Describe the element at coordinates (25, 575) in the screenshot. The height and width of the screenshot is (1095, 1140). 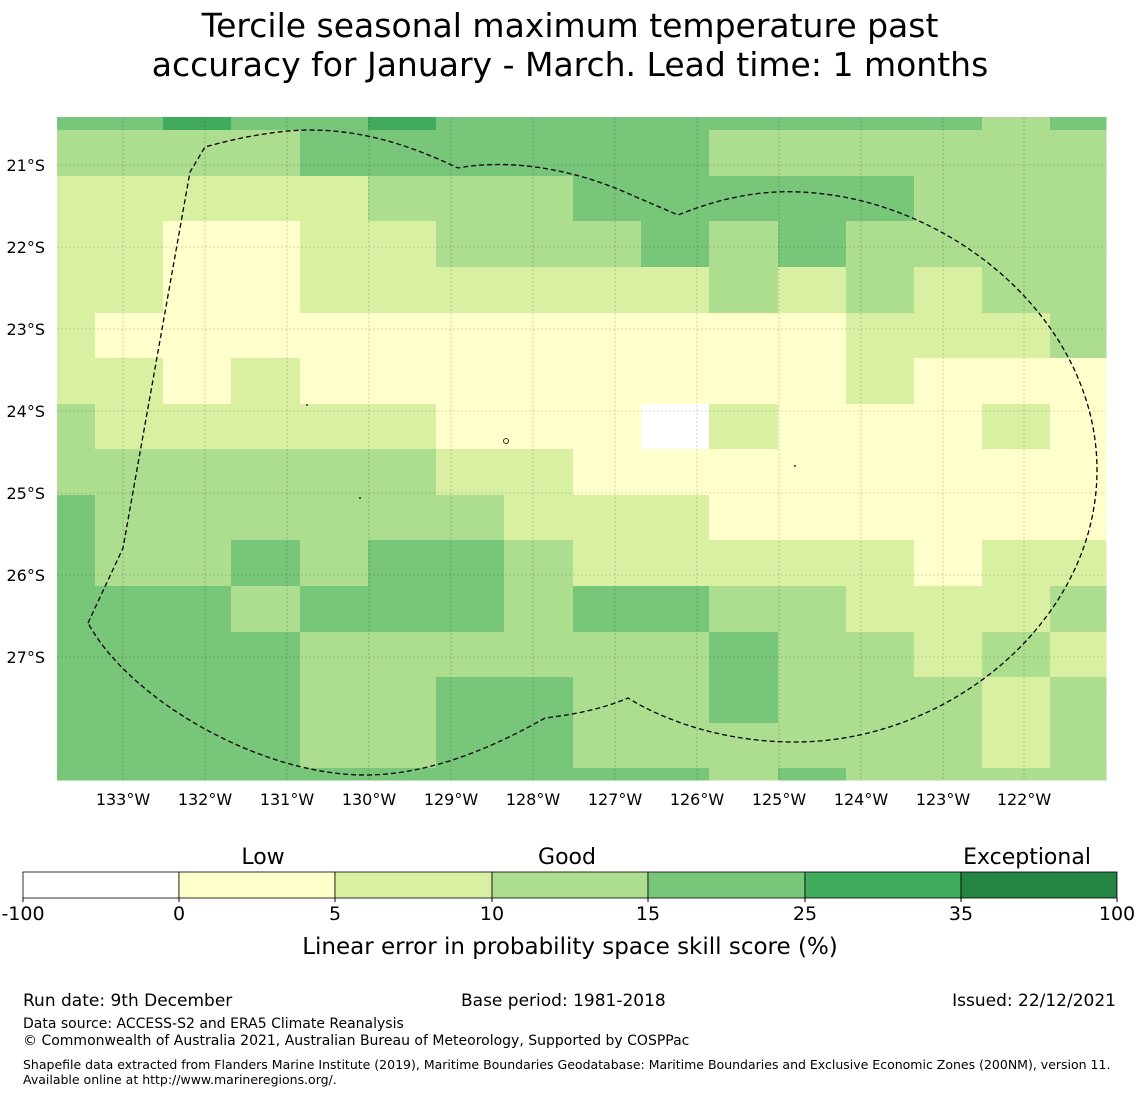
I see `latitude-label: 26°S` at that location.